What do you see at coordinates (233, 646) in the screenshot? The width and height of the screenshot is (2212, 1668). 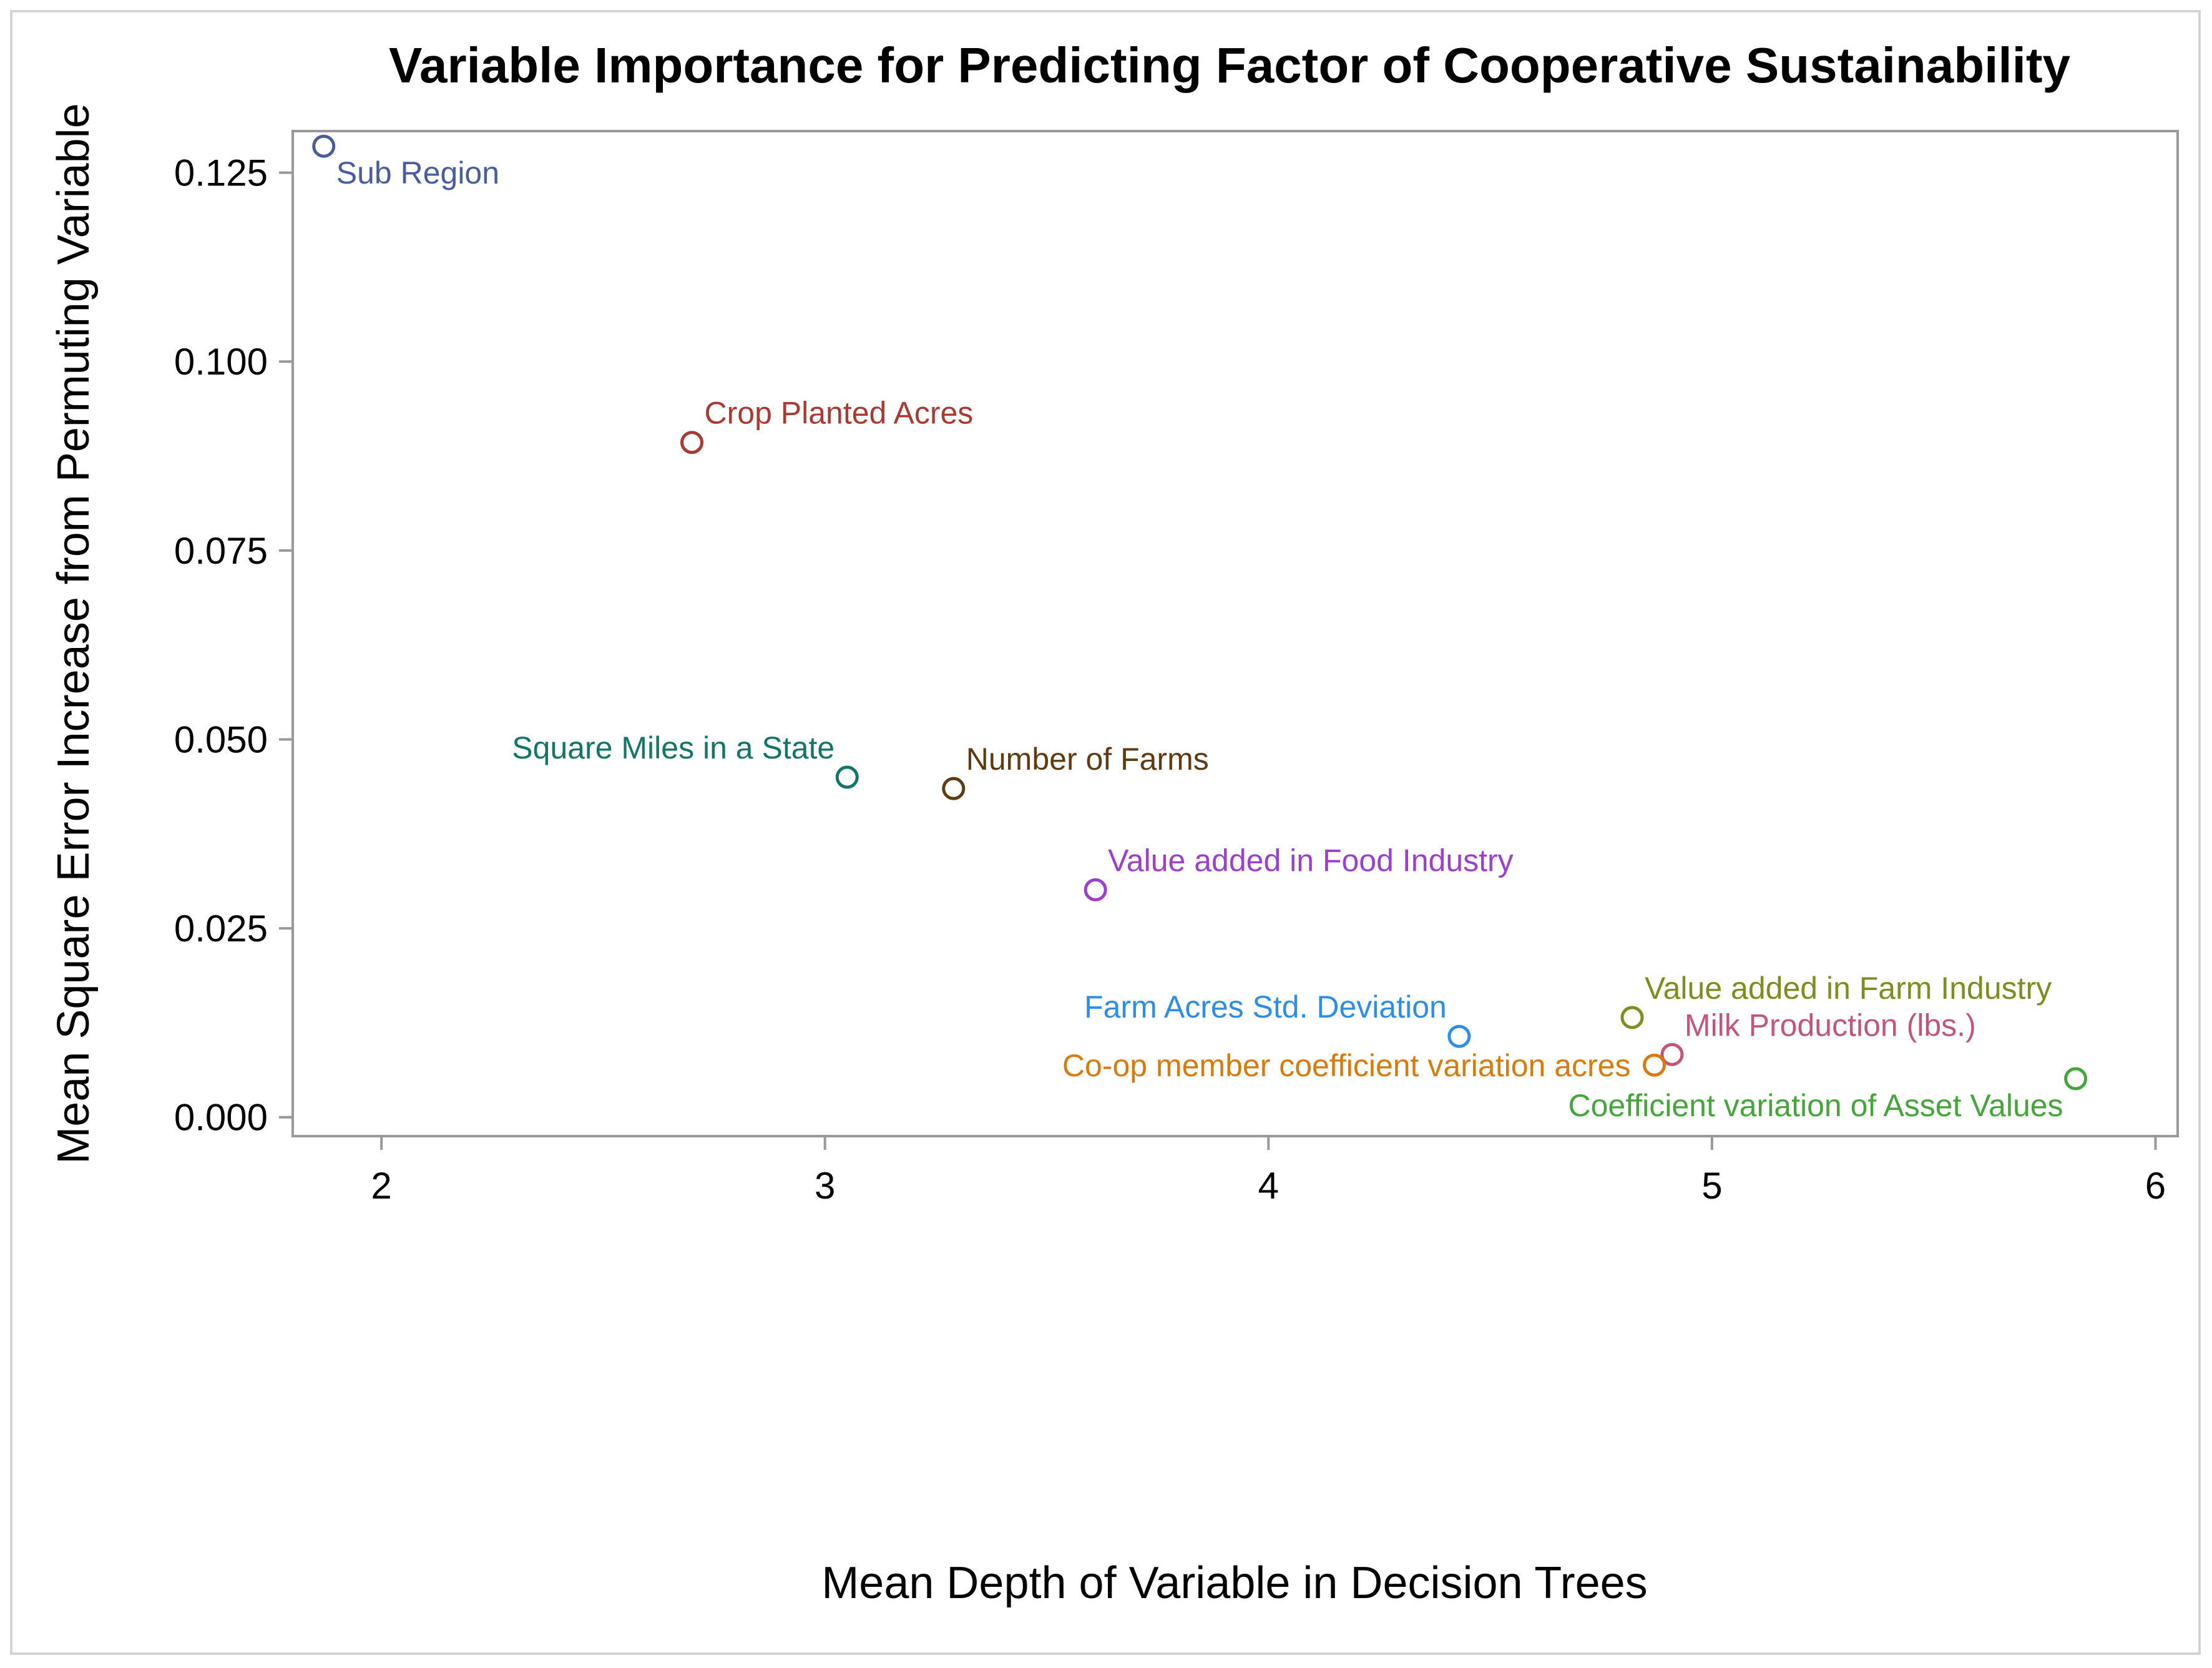 I see `y-axis: 0.000 0.025 0.050 0.075 0.100 0.125` at bounding box center [233, 646].